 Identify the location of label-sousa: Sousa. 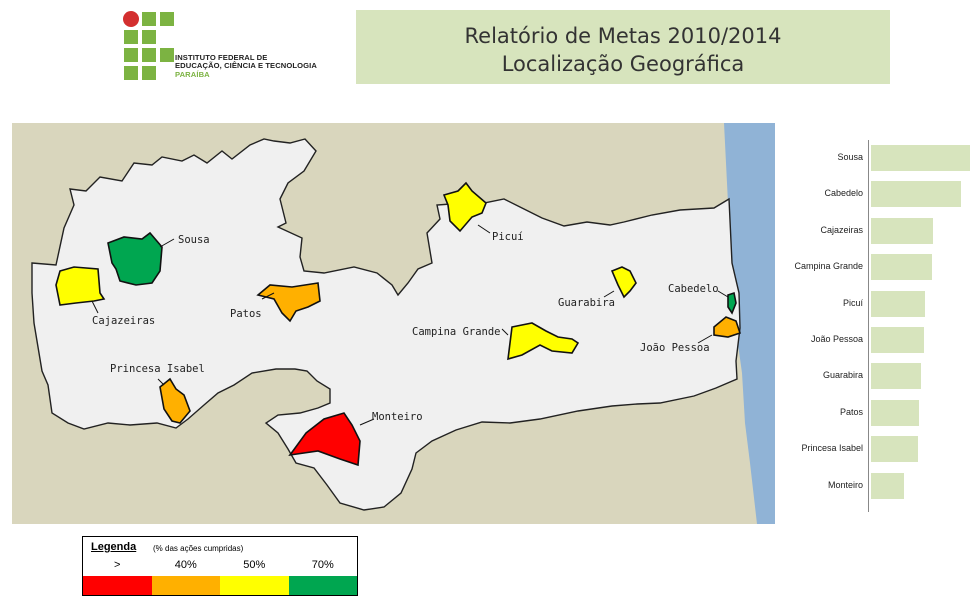
(194, 240).